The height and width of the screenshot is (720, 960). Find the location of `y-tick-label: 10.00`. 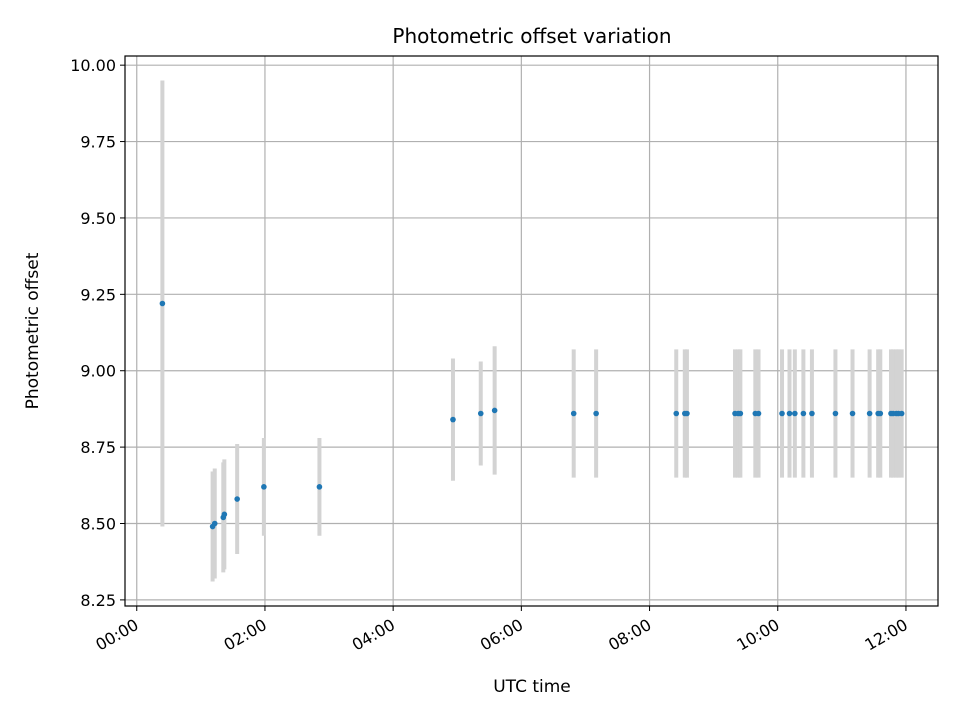

y-tick-label: 10.00 is located at coordinates (93, 65).